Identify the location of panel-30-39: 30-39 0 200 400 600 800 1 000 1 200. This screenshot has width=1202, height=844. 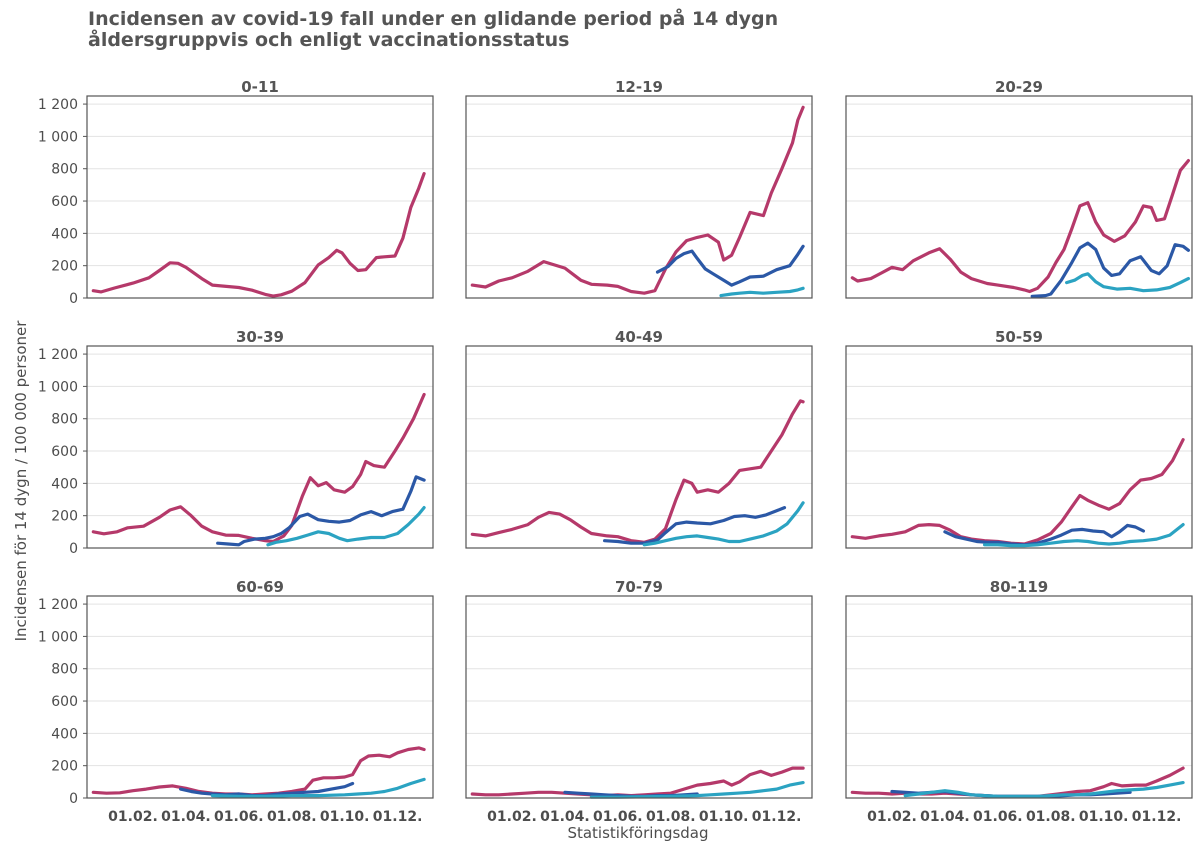
(236, 442).